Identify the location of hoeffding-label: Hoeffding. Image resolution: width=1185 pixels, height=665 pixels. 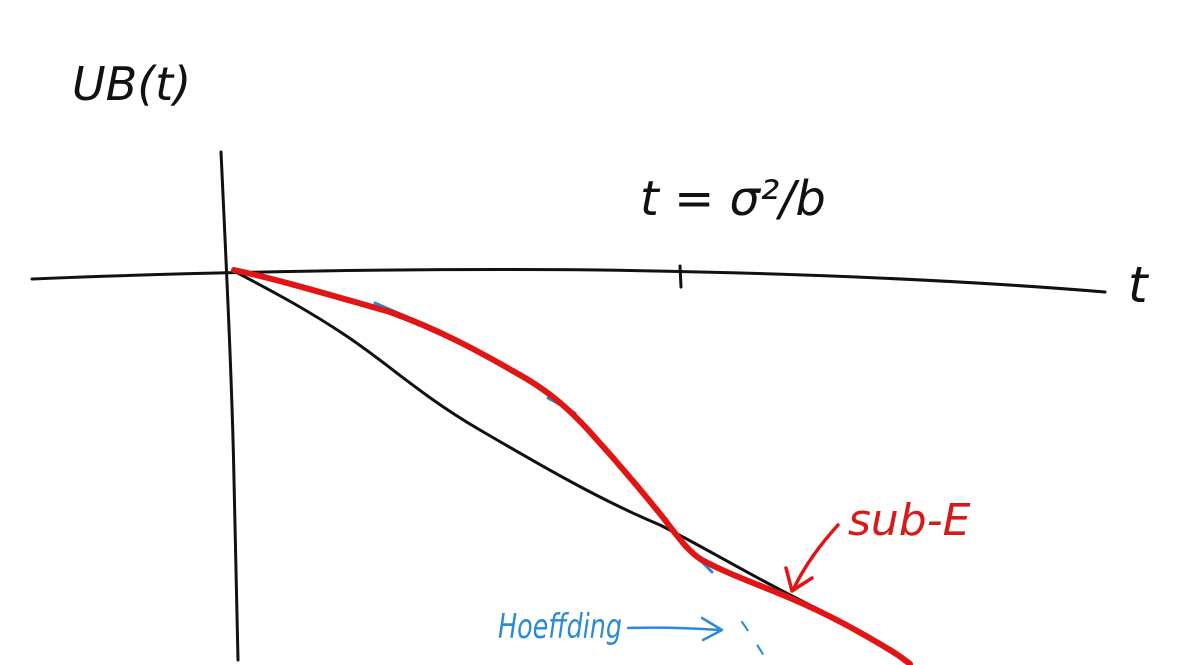
(560, 627).